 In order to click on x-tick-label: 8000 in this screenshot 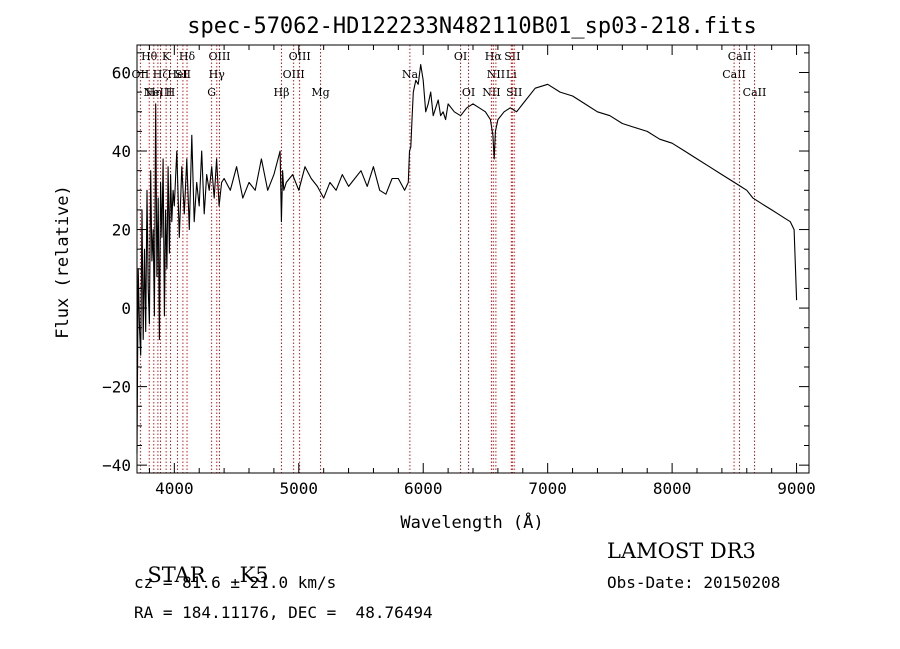, I will do `click(672, 488)`.